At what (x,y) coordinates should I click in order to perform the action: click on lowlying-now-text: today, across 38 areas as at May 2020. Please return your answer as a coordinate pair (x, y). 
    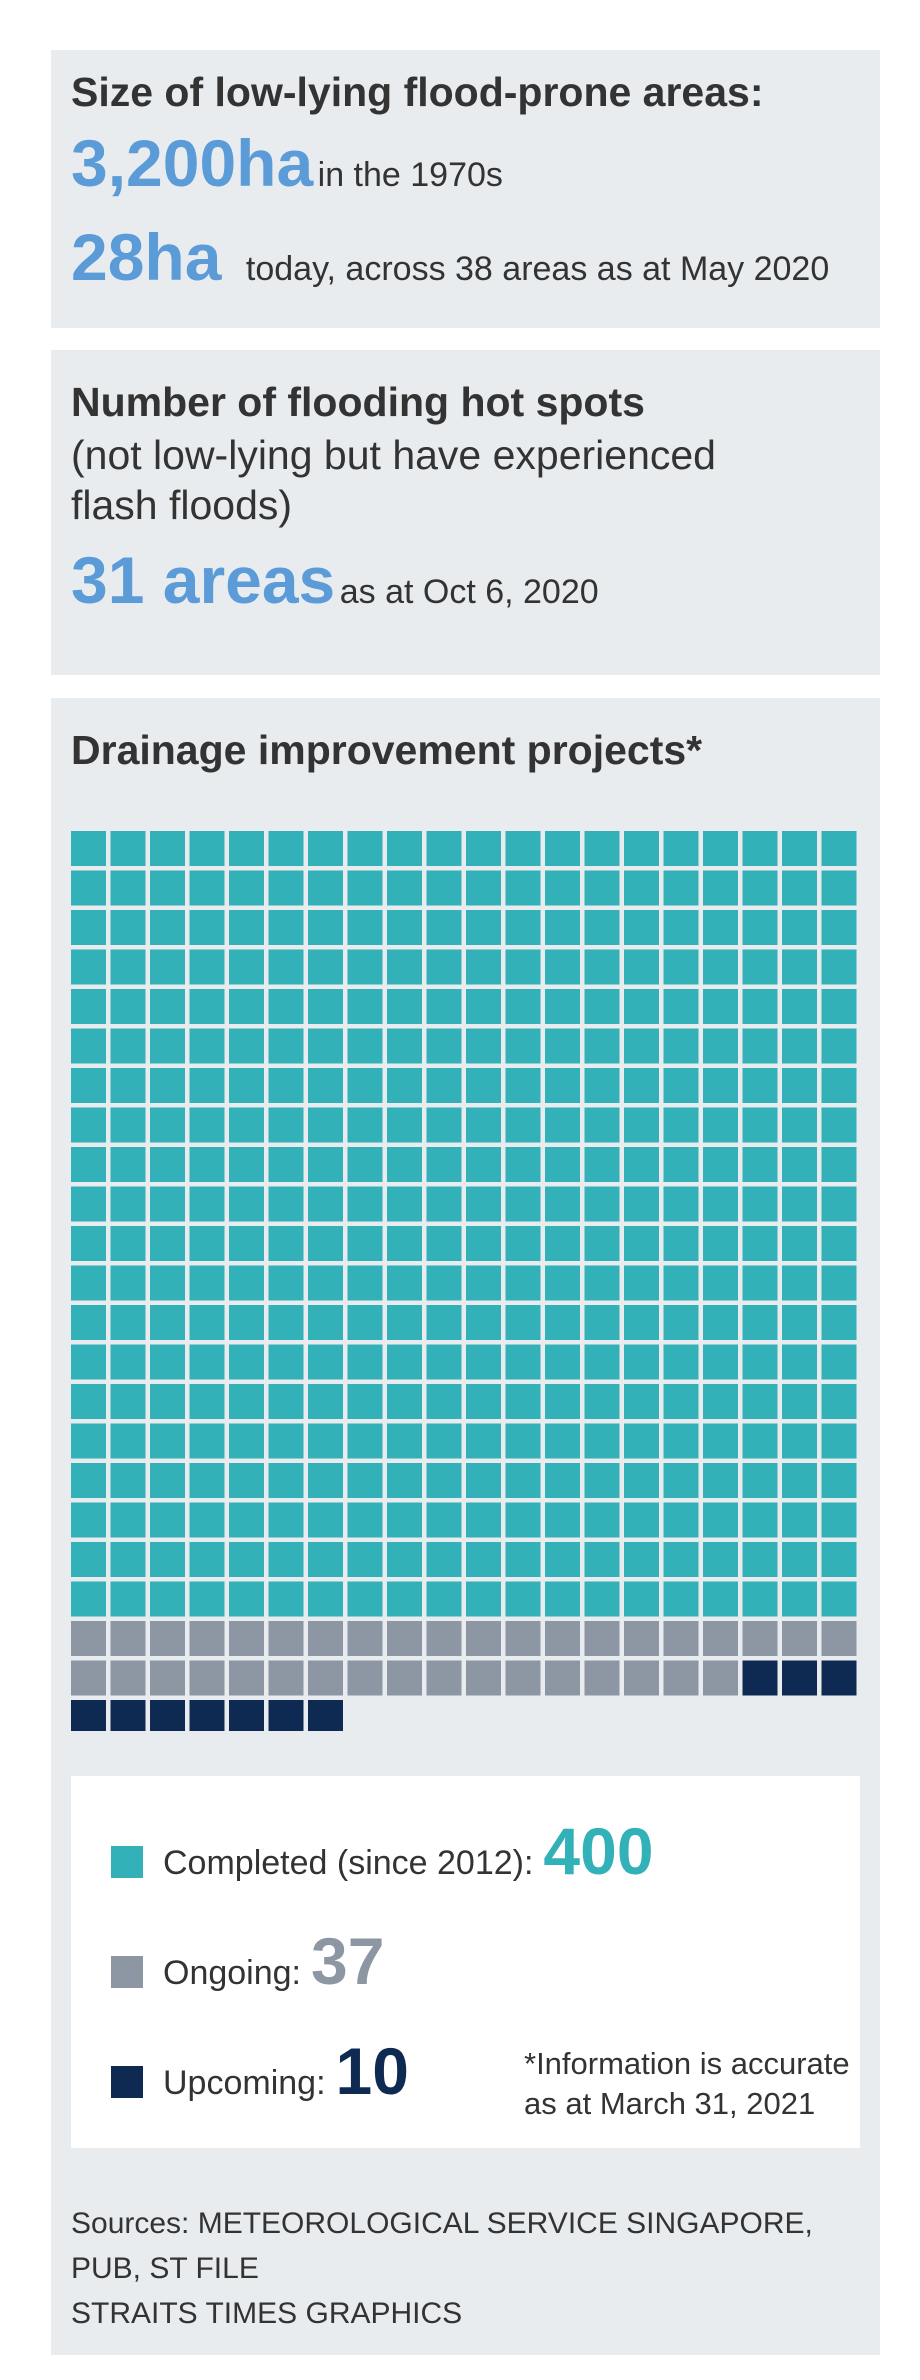
    Looking at the image, I should click on (537, 269).